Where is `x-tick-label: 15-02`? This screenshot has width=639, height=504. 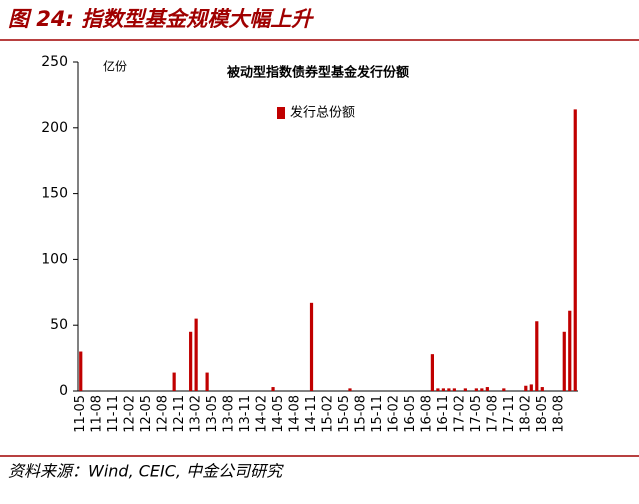
x-tick-label: 15-02 is located at coordinates (328, 414).